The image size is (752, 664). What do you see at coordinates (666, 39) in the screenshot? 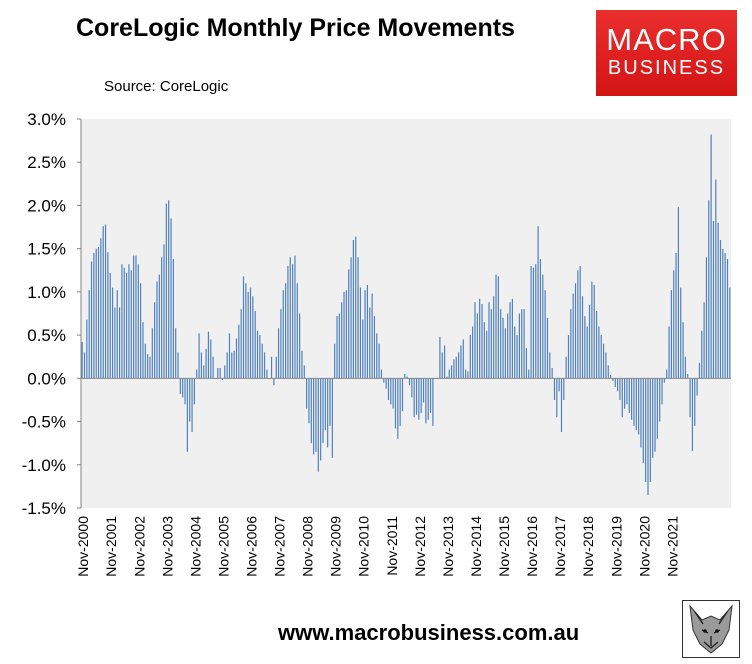
I see `logo-line-1: MACRO` at bounding box center [666, 39].